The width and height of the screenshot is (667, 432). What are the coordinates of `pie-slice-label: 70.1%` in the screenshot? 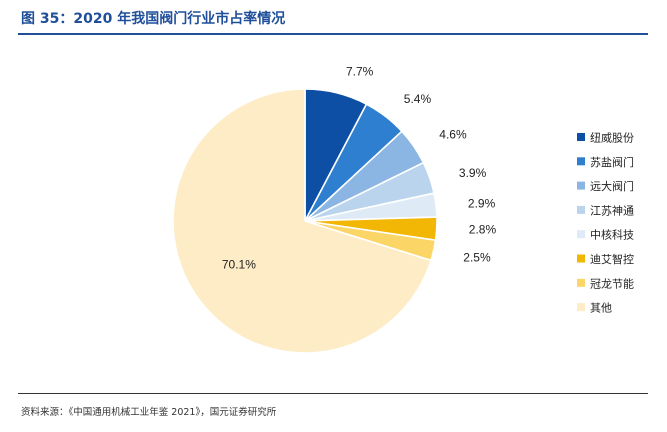 It's located at (239, 265).